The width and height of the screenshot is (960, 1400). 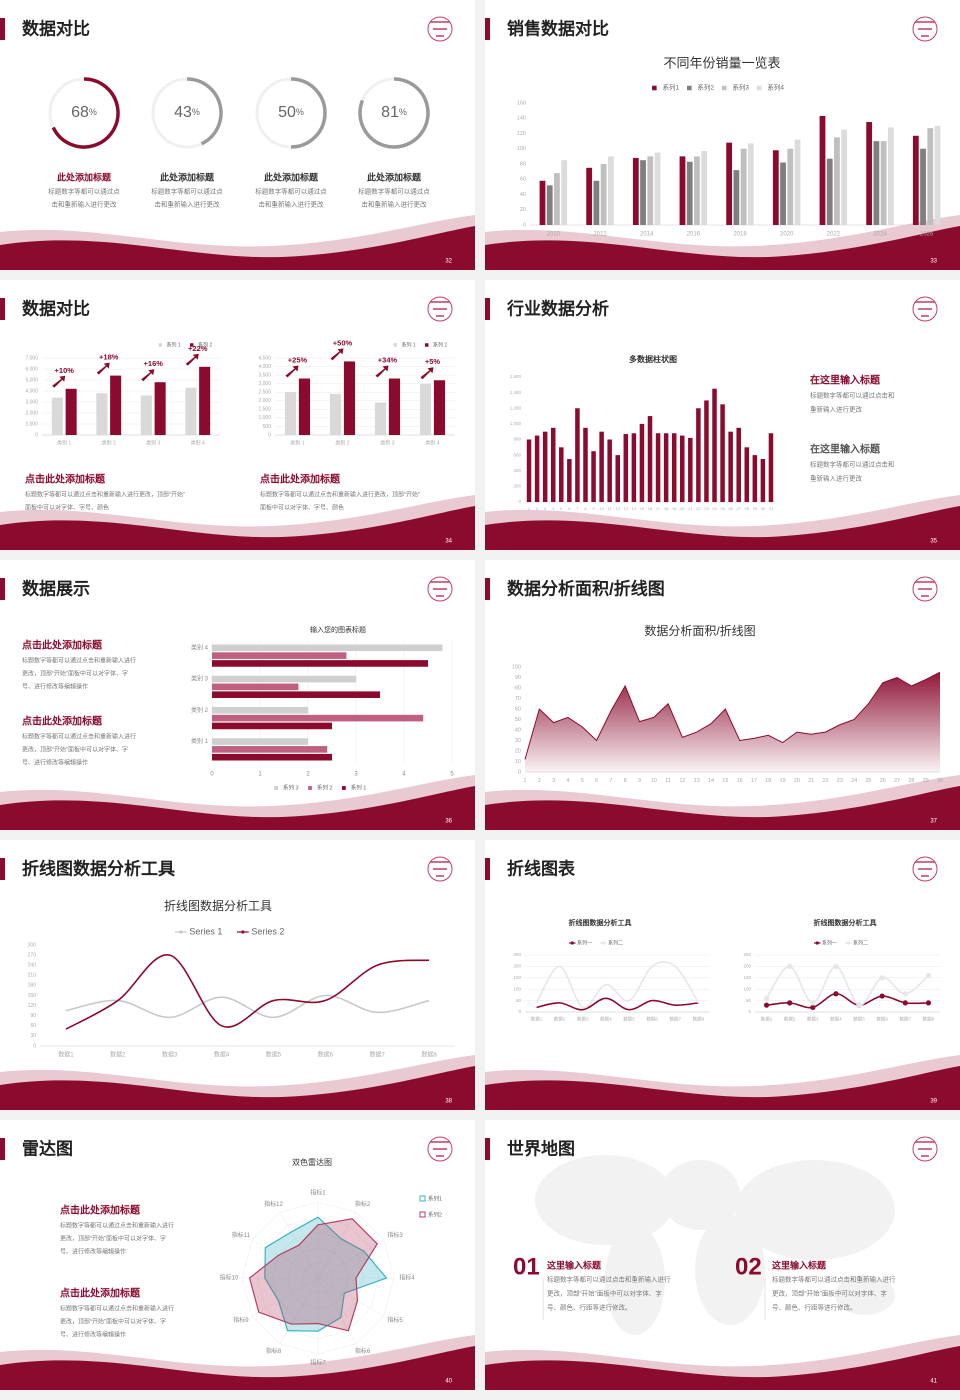 I want to click on y-tick-label: 90, so click(x=33, y=1016).